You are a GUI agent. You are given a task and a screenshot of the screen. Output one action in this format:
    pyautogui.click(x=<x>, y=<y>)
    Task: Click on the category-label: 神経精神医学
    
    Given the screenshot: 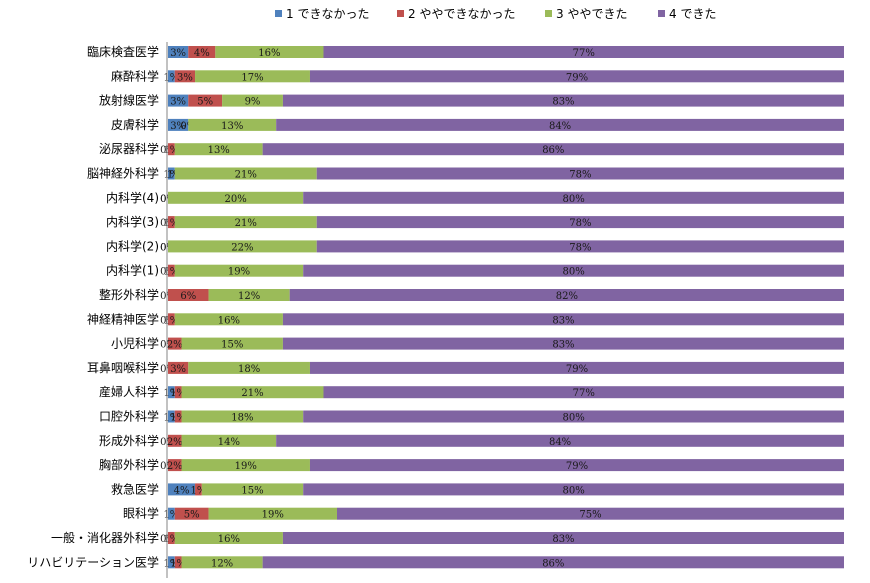 What is the action you would take?
    pyautogui.click(x=123, y=318)
    